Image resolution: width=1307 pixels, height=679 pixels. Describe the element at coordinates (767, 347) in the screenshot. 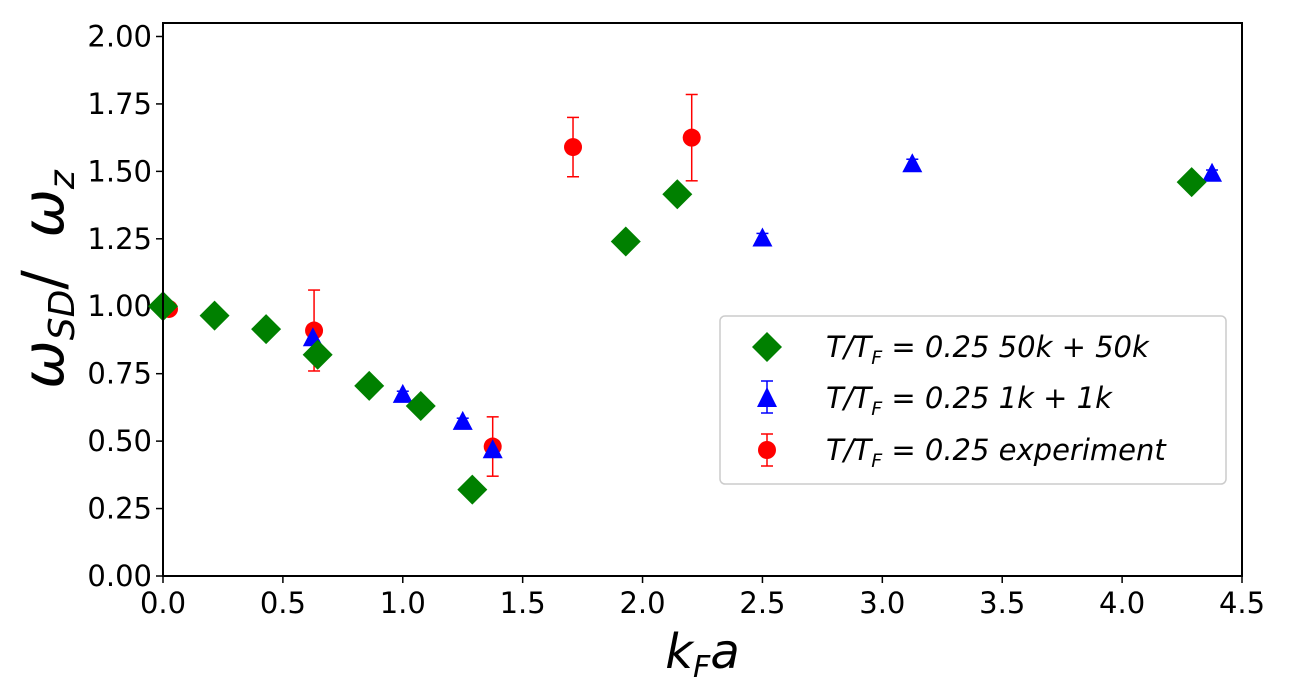

I see `legend-diamond-marker` at that location.